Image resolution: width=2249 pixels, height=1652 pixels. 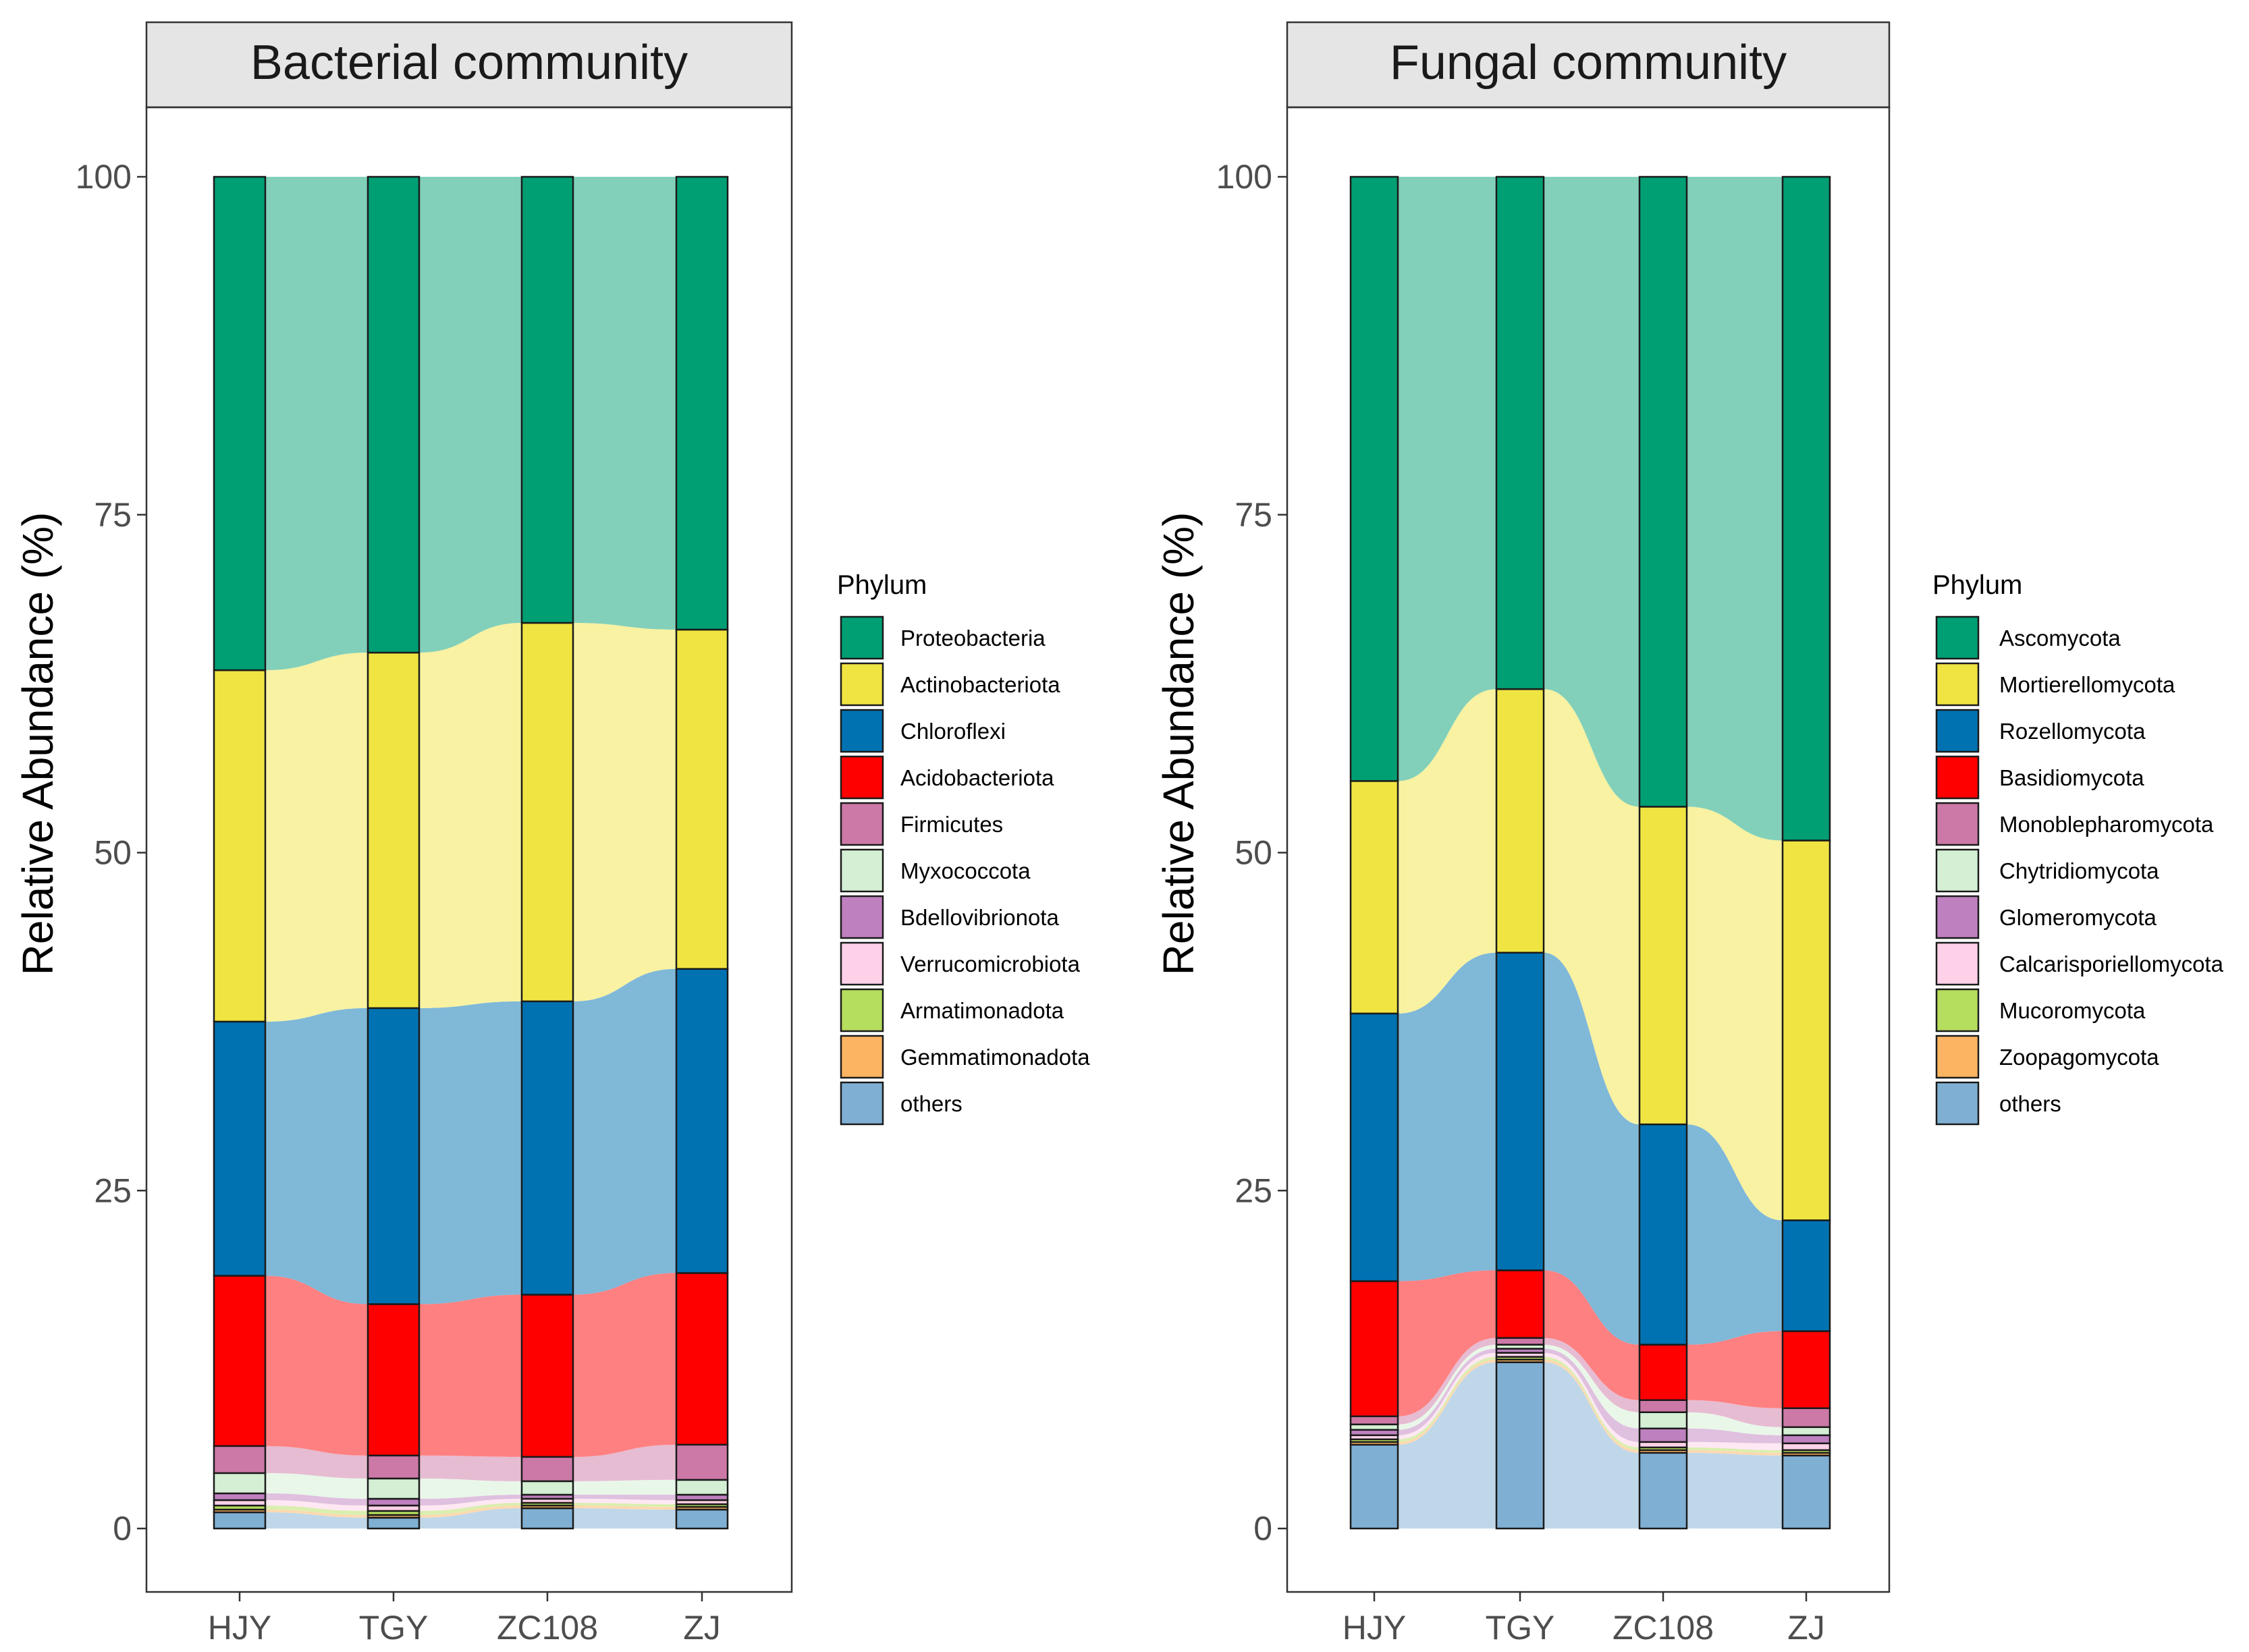 What do you see at coordinates (547, 812) in the screenshot?
I see `bacterial-bar-zc108-actinobacteriota` at bounding box center [547, 812].